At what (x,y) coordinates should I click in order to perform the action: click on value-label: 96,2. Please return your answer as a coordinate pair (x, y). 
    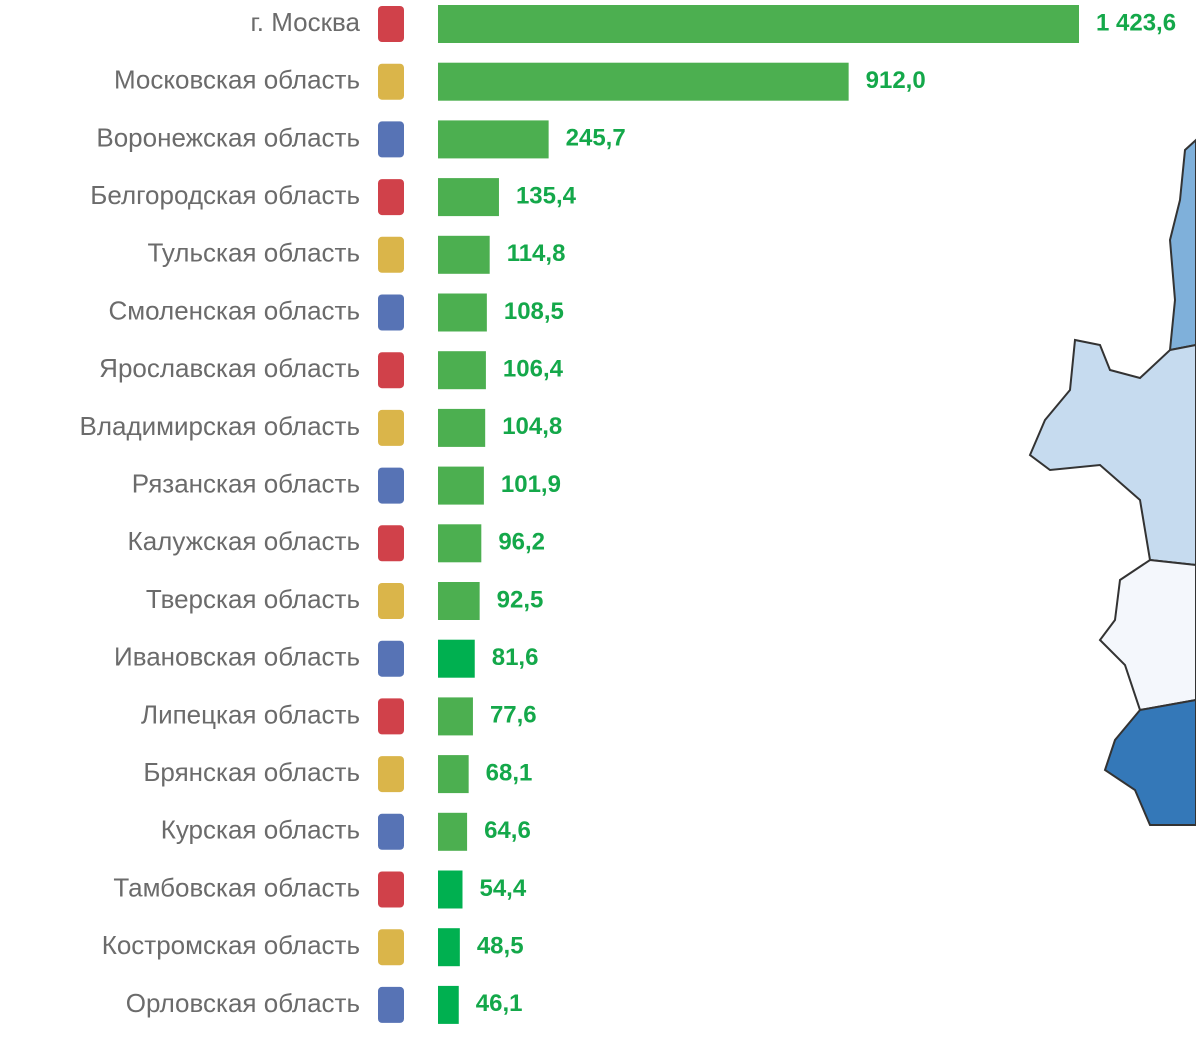
    Looking at the image, I should click on (521, 542).